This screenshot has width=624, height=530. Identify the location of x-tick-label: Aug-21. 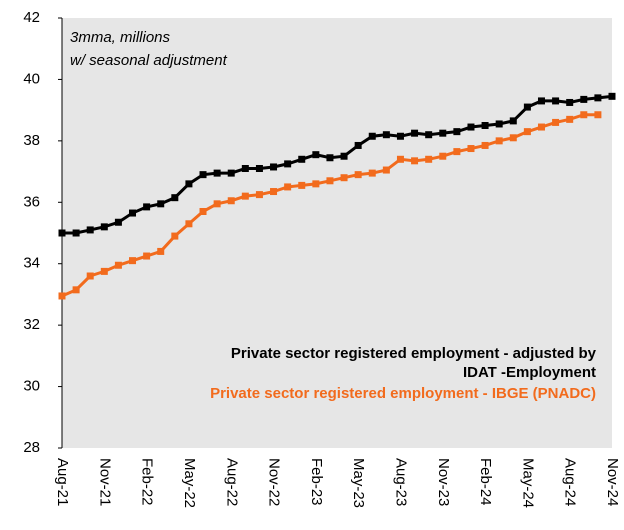
(62, 482).